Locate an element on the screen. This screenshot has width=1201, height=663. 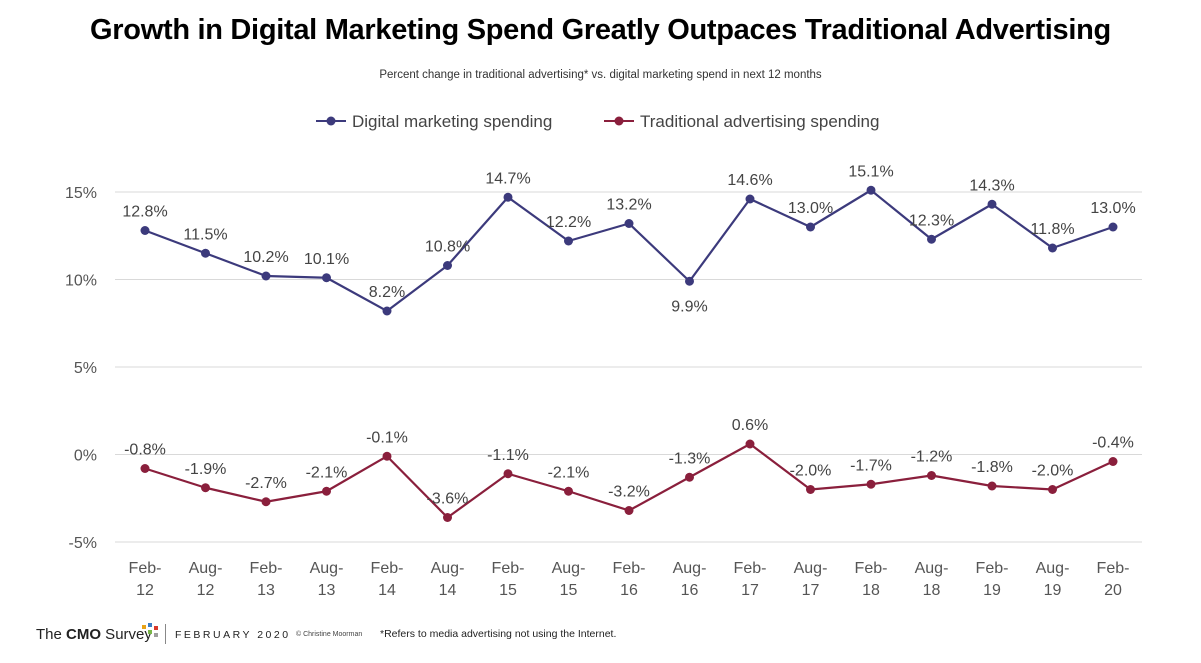
footer-divider is located at coordinates (165, 634).